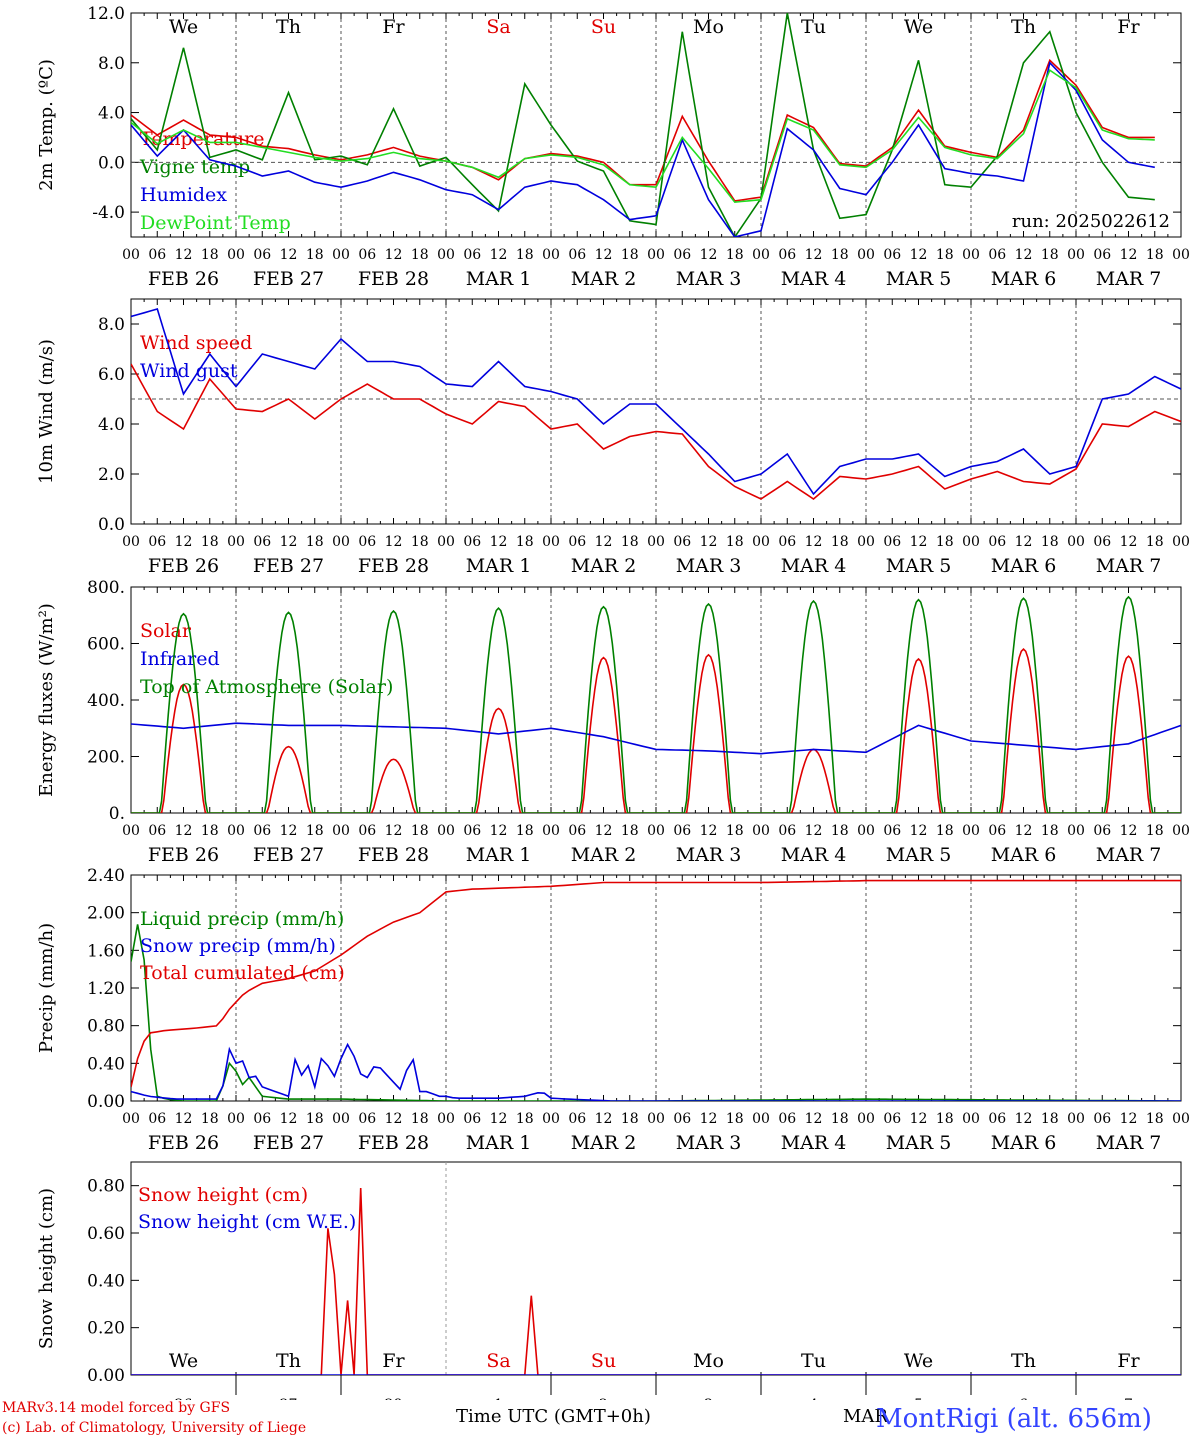 The width and height of the screenshot is (1194, 1440). What do you see at coordinates (643, 136) in the screenshot?
I see `series-line-light_green` at bounding box center [643, 136].